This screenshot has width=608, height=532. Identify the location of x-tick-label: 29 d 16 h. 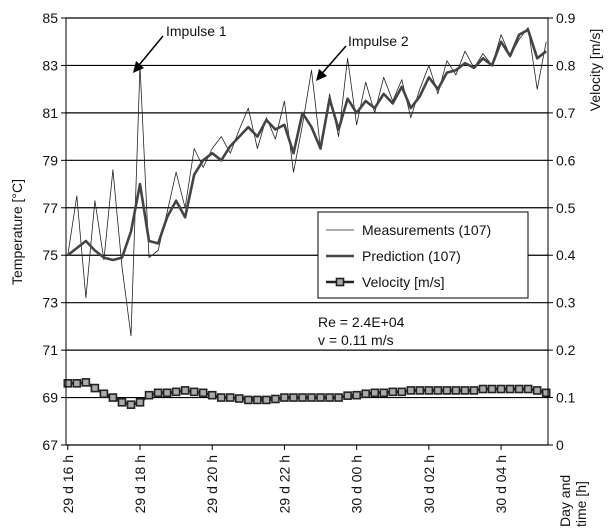
(68, 484).